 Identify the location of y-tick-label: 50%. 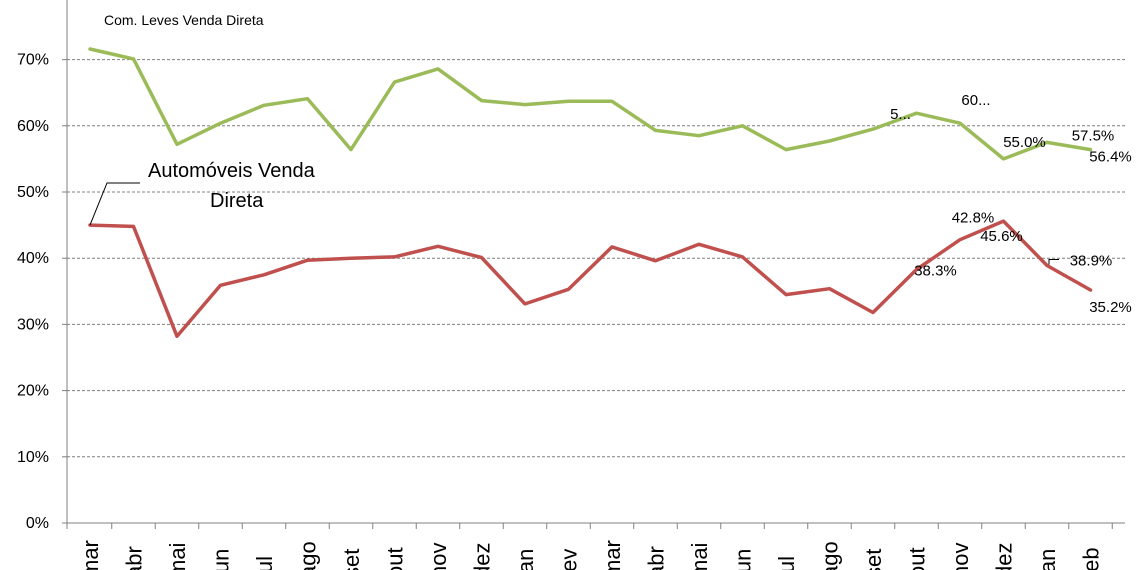
(33, 192).